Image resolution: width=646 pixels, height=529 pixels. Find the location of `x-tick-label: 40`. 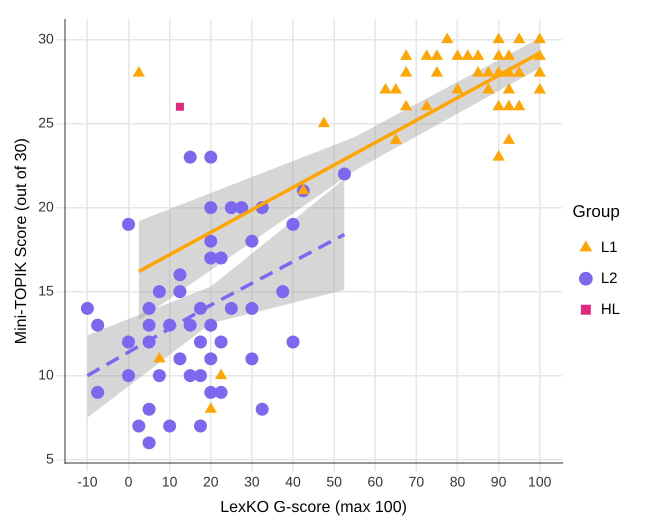

x-tick-label: 40 is located at coordinates (293, 481).